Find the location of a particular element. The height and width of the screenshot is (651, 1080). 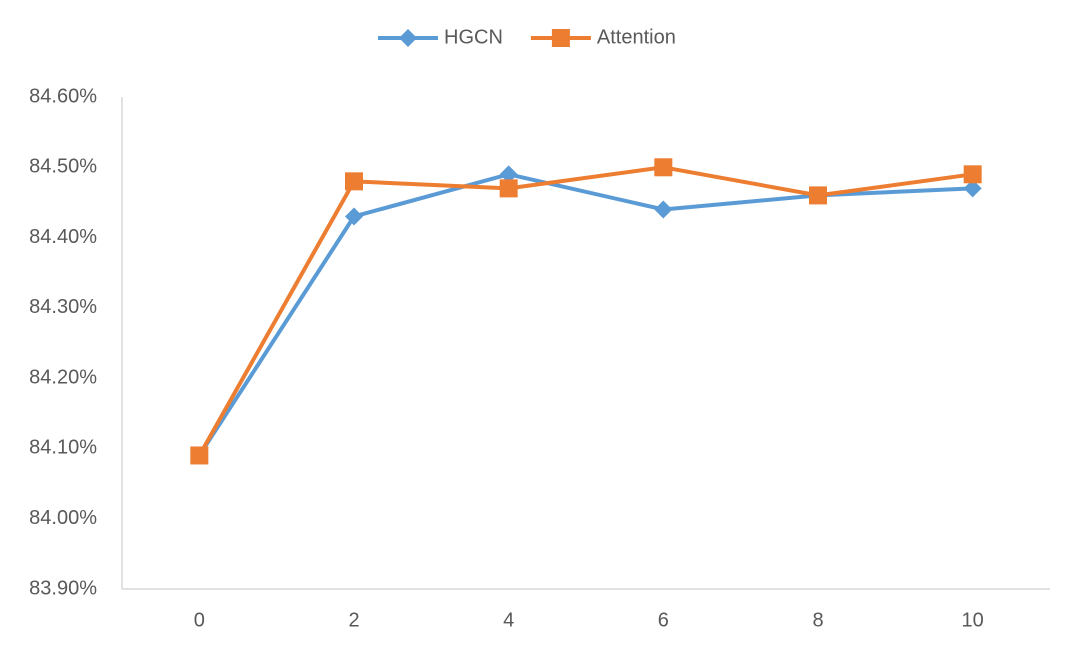

y-tick-label: 84.10% is located at coordinates (63, 448).